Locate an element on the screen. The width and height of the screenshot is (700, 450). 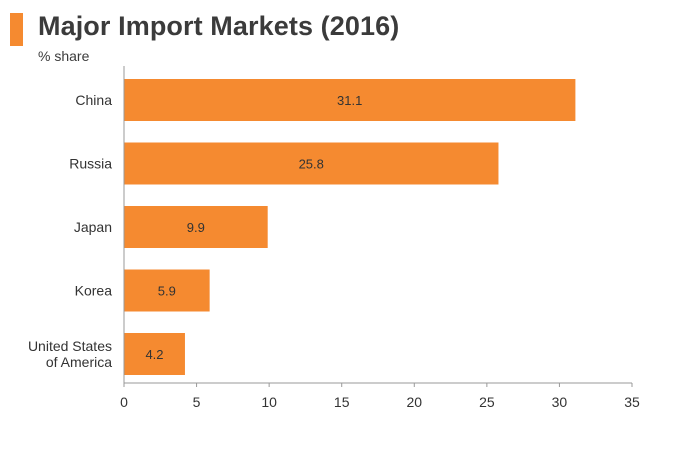
chart-subtitle: % share is located at coordinates (64, 56).